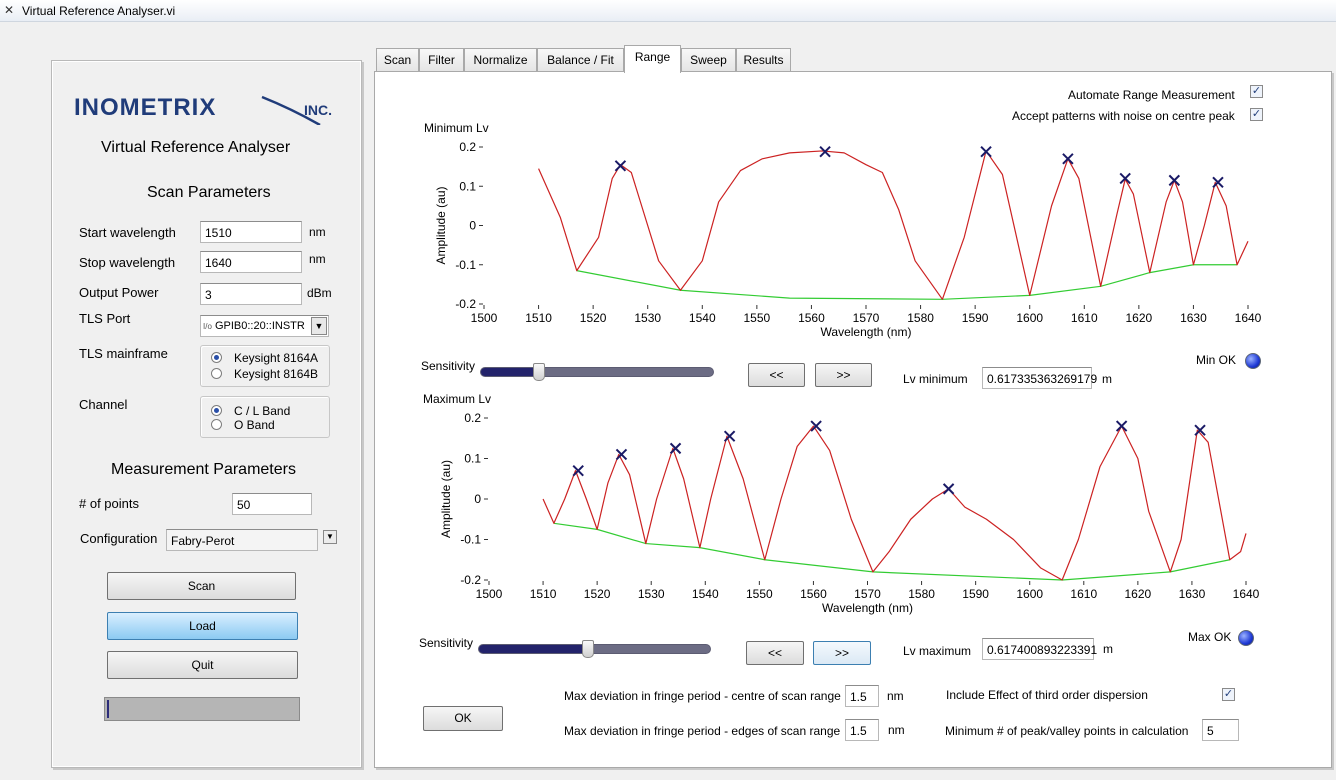 The width and height of the screenshot is (1336, 780). What do you see at coordinates (1220, 730) in the screenshot?
I see `min-peak-valley-points-input: 5` at bounding box center [1220, 730].